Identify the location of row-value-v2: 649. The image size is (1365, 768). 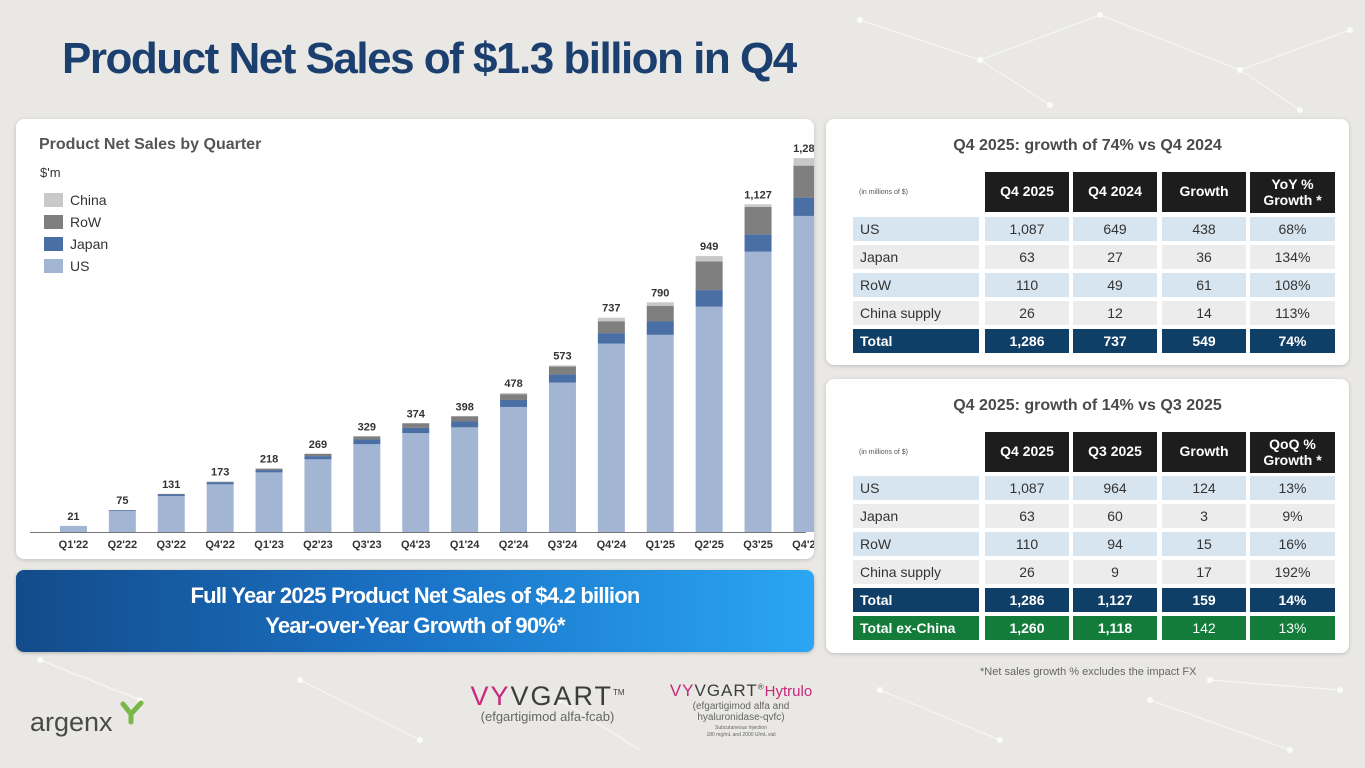
(1115, 229).